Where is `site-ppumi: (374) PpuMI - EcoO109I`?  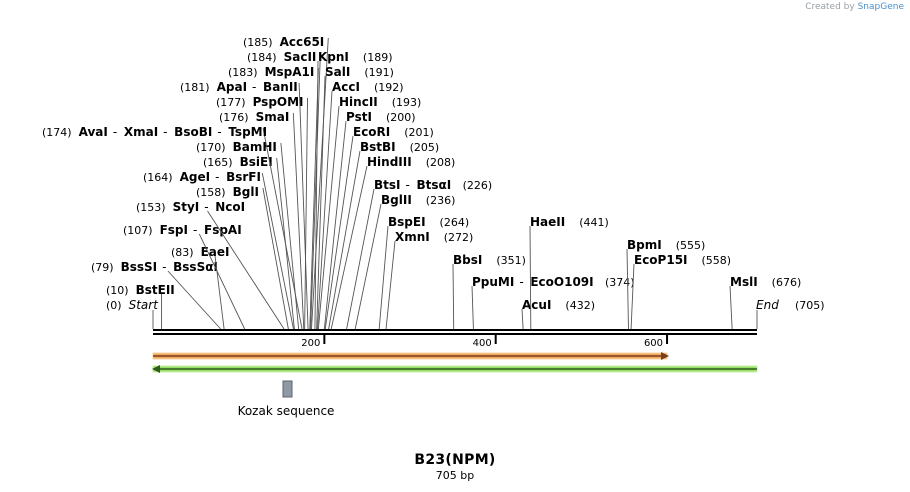 site-ppumi: (374) PpuMI - EcoO109I is located at coordinates (553, 302).